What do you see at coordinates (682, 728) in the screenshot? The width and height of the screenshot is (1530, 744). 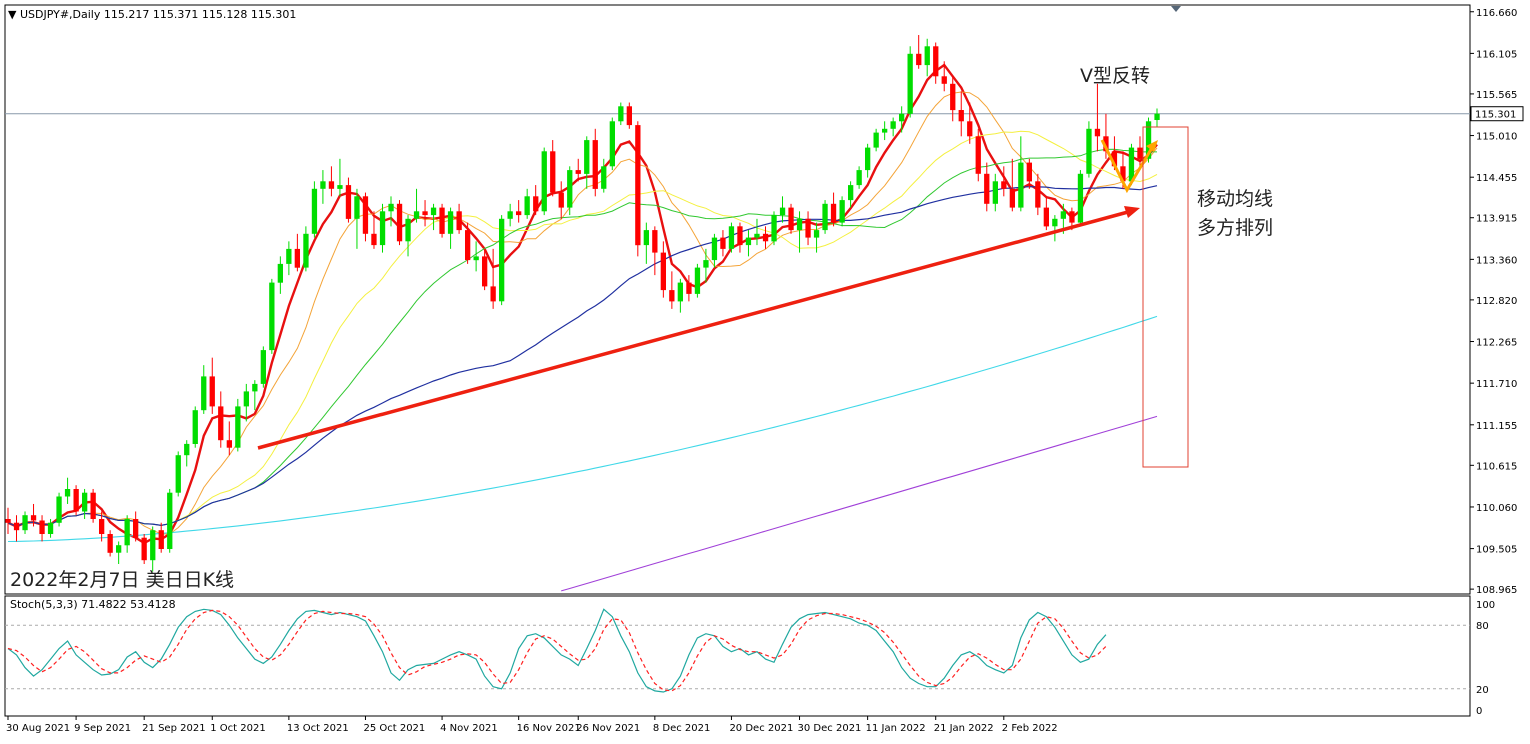 I see `date-tick-label: 8 Dec 2021` at bounding box center [682, 728].